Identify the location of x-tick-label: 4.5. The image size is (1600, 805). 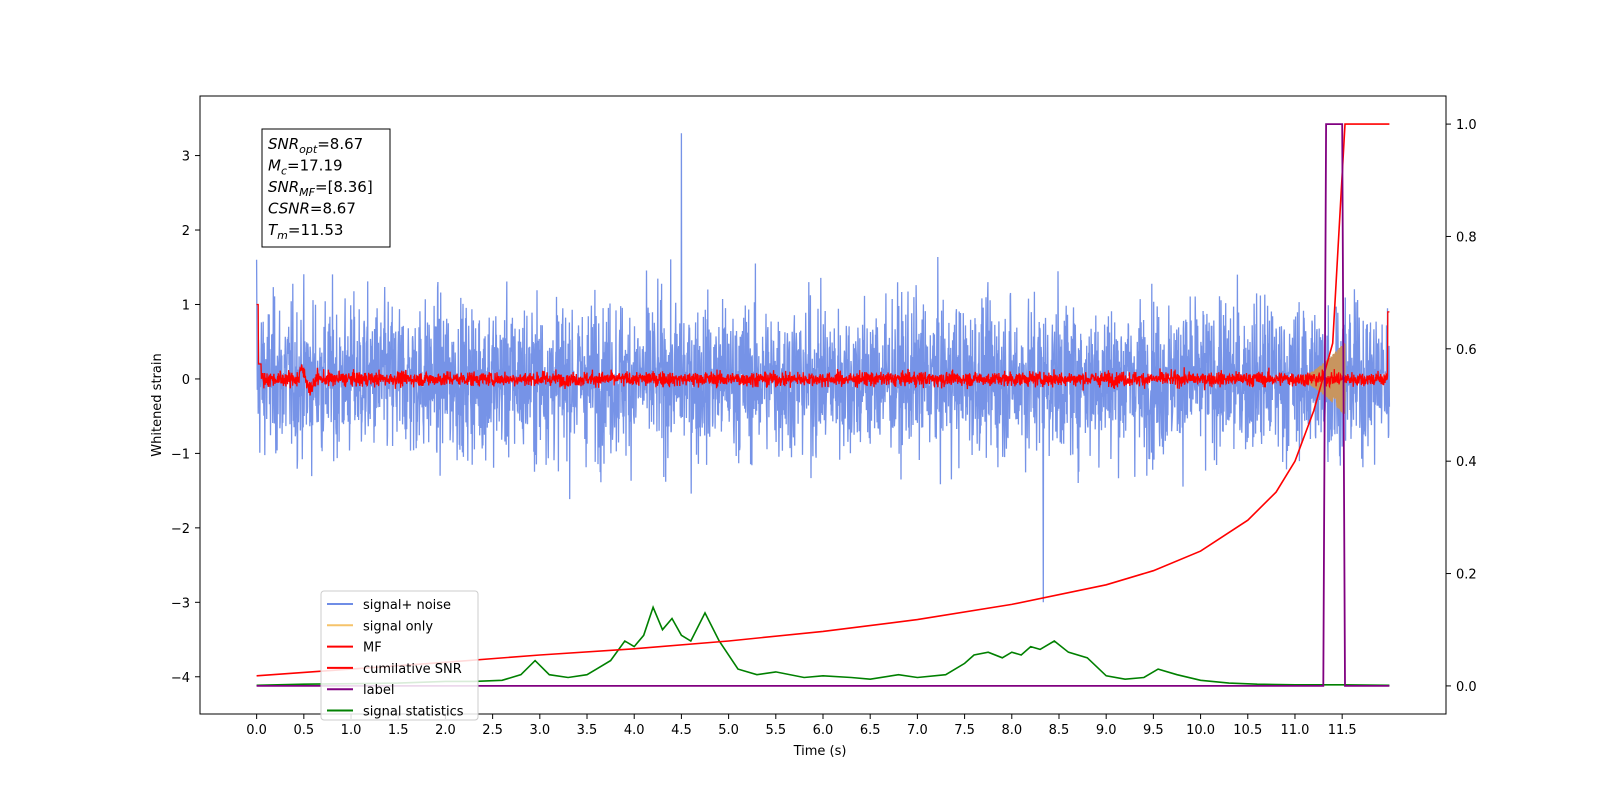
(681, 730).